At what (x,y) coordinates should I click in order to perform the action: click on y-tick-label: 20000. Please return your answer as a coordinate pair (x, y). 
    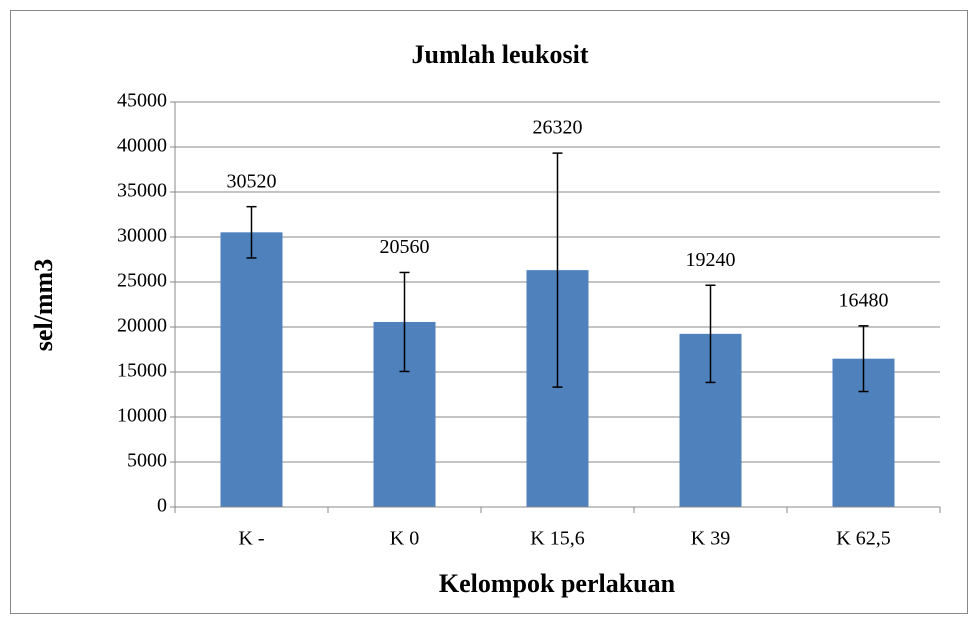
    Looking at the image, I should click on (142, 326).